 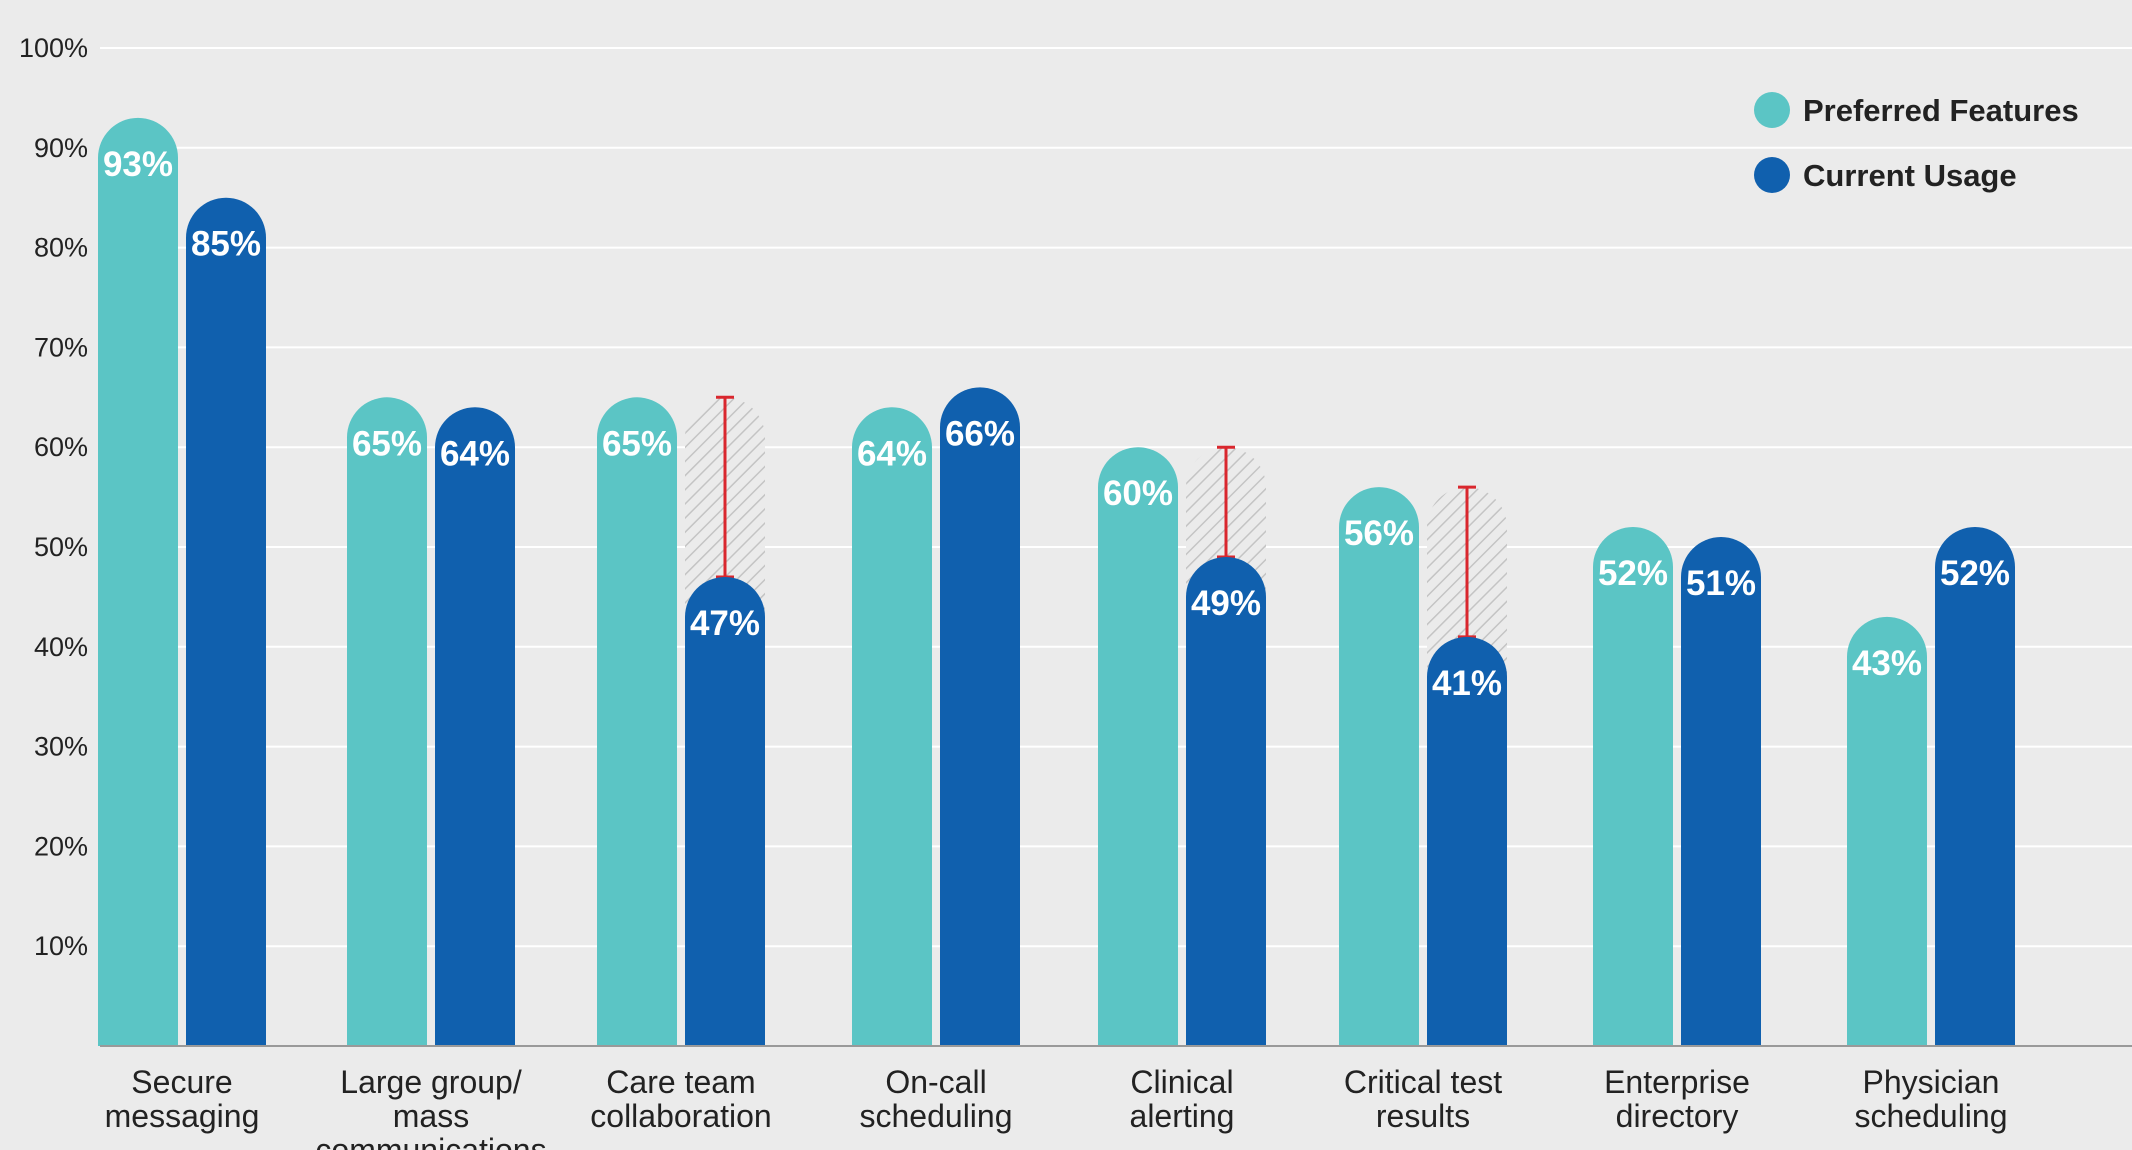 What do you see at coordinates (680, 1099) in the screenshot?
I see `category-label: Care team collaboration` at bounding box center [680, 1099].